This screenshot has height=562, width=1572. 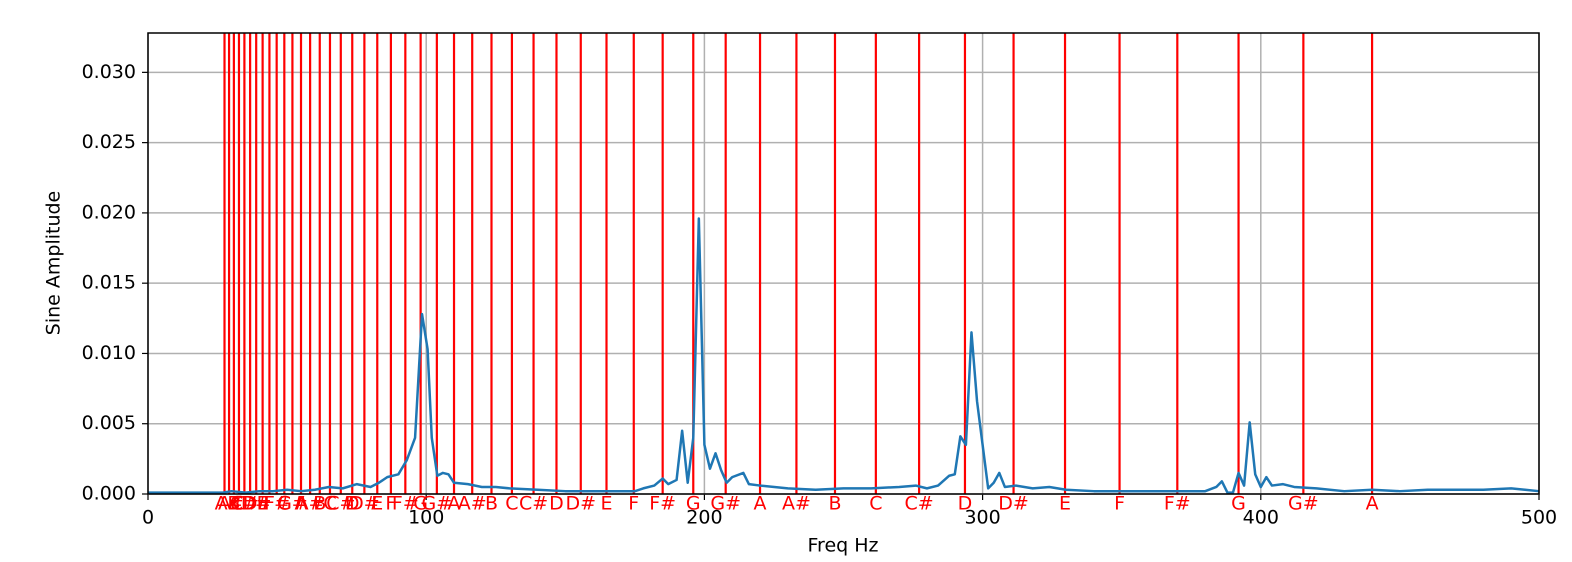 What do you see at coordinates (1261, 518) in the screenshot?
I see `x-tick-label: 400` at bounding box center [1261, 518].